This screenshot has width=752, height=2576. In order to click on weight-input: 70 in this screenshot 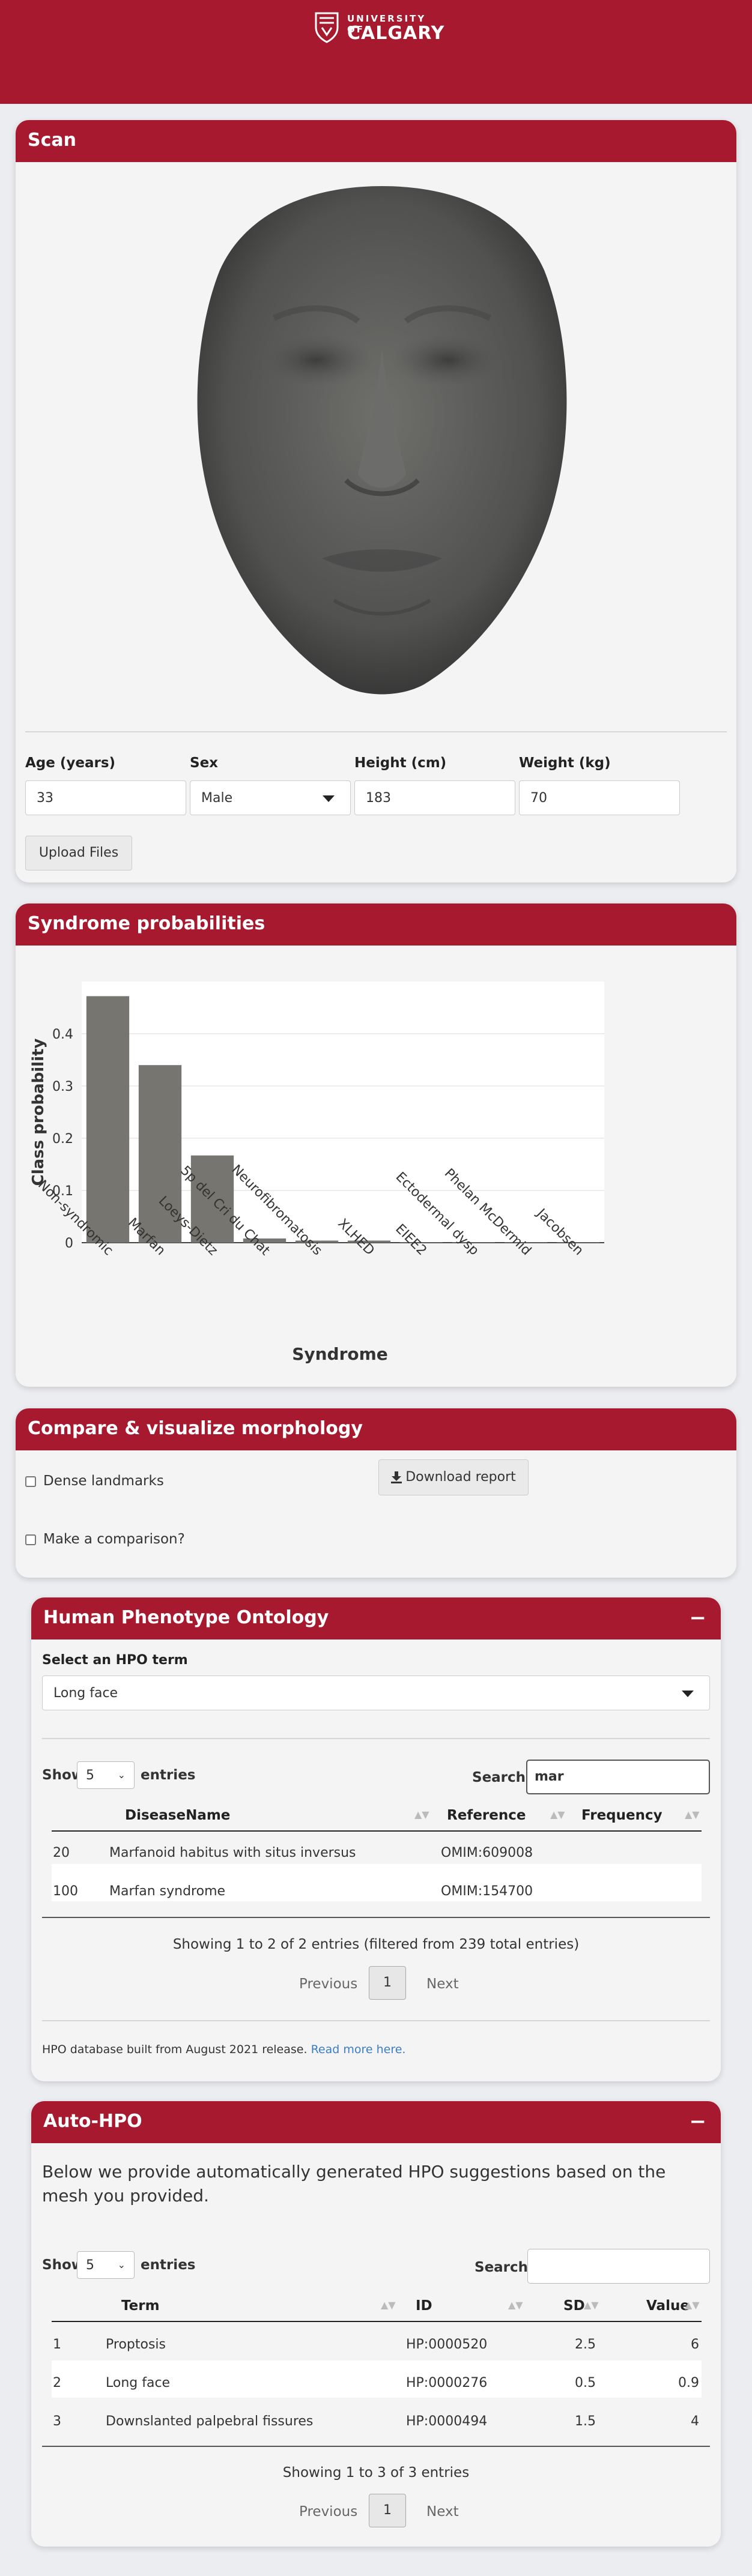, I will do `click(599, 797)`.